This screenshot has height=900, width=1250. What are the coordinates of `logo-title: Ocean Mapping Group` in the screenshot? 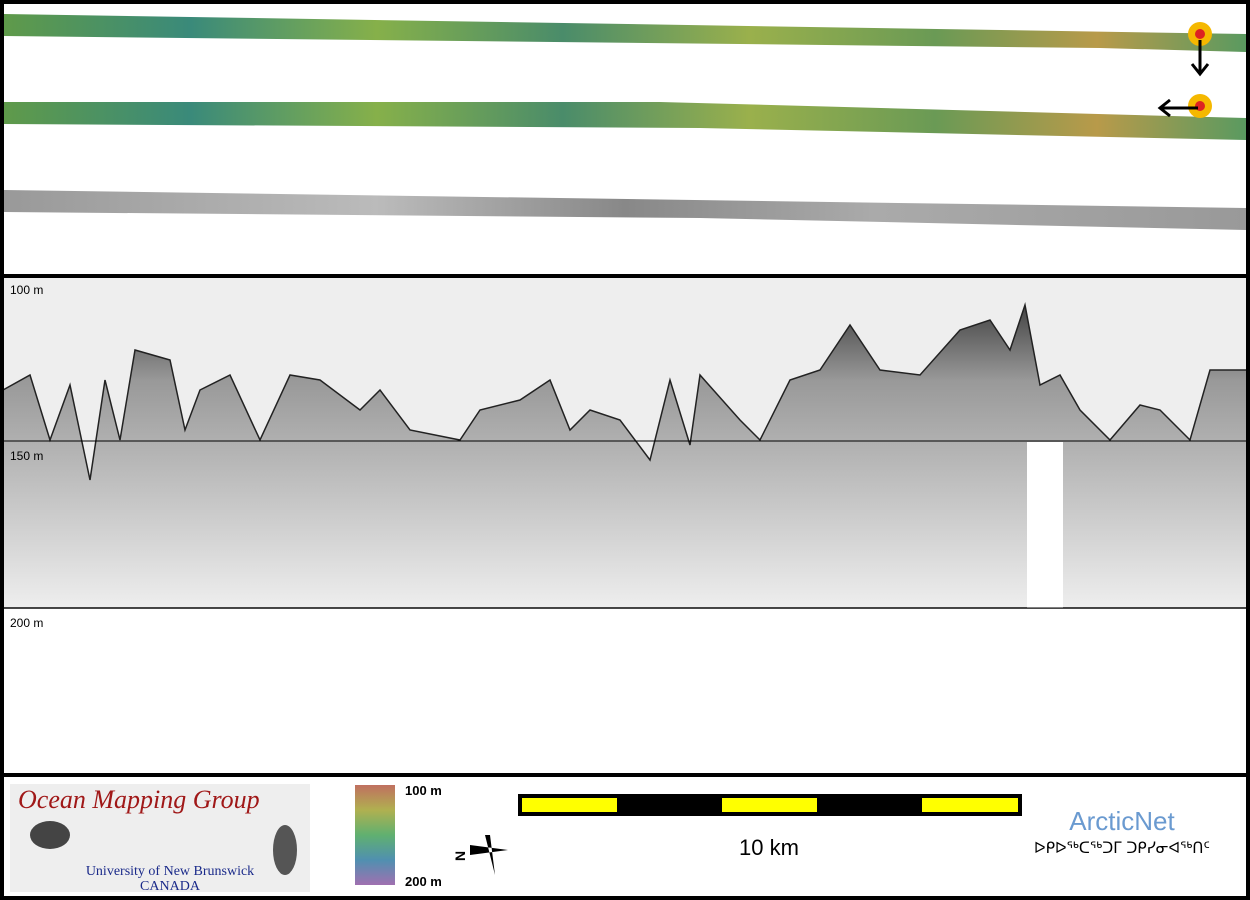 It's located at (139, 799).